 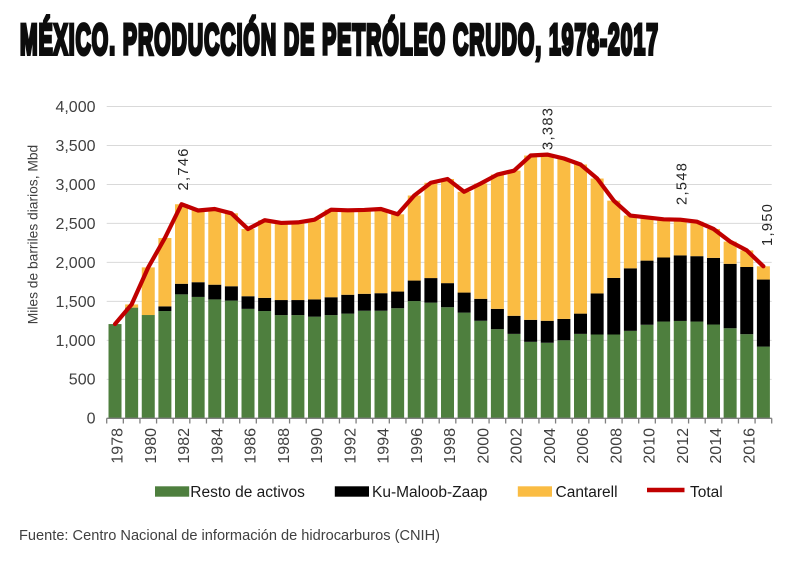 I want to click on svg-text: 1,950, so click(x=768, y=224).